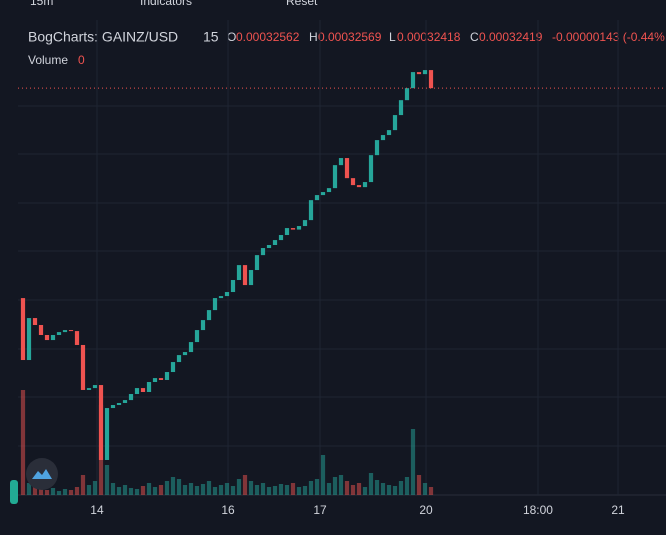  I want to click on toolbar-interval: 15m, so click(41, 4).